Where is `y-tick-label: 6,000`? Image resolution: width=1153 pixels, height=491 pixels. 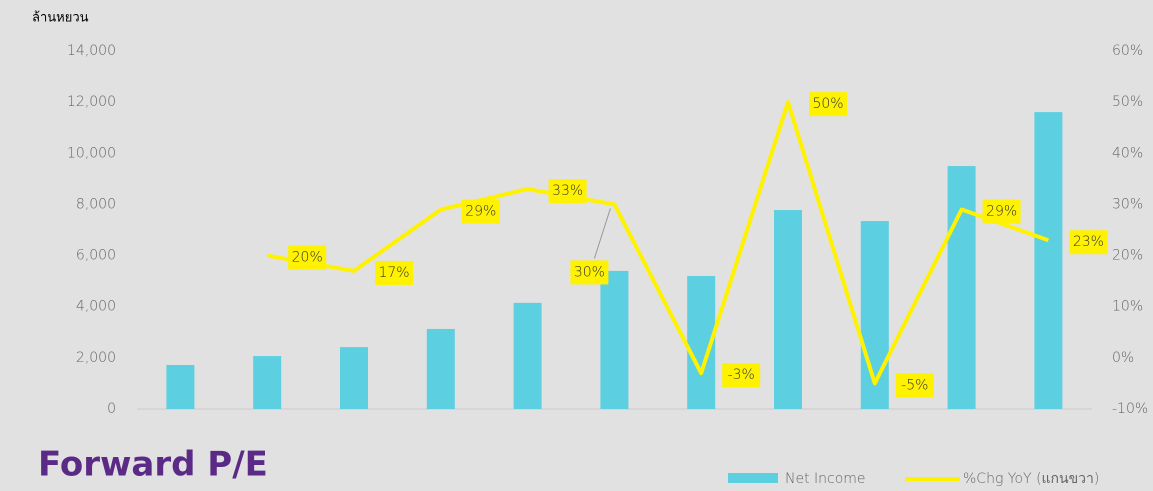 y-tick-label: 6,000 is located at coordinates (96, 256).